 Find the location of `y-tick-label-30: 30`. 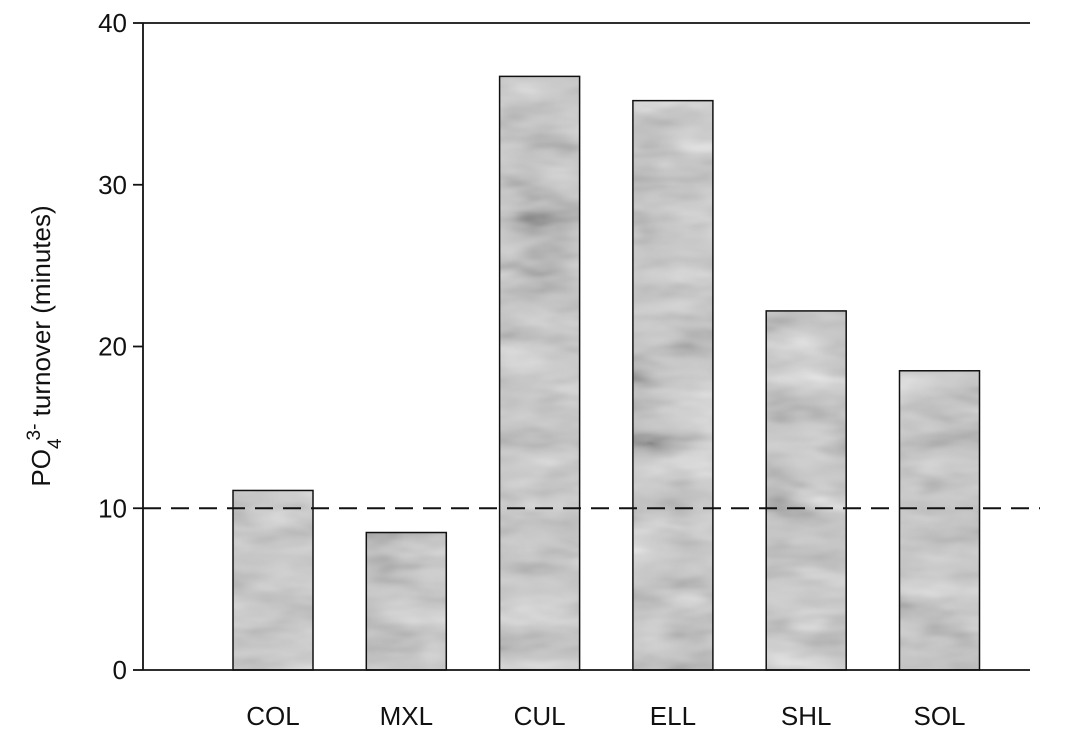

y-tick-label-30: 30 is located at coordinates (112, 185).